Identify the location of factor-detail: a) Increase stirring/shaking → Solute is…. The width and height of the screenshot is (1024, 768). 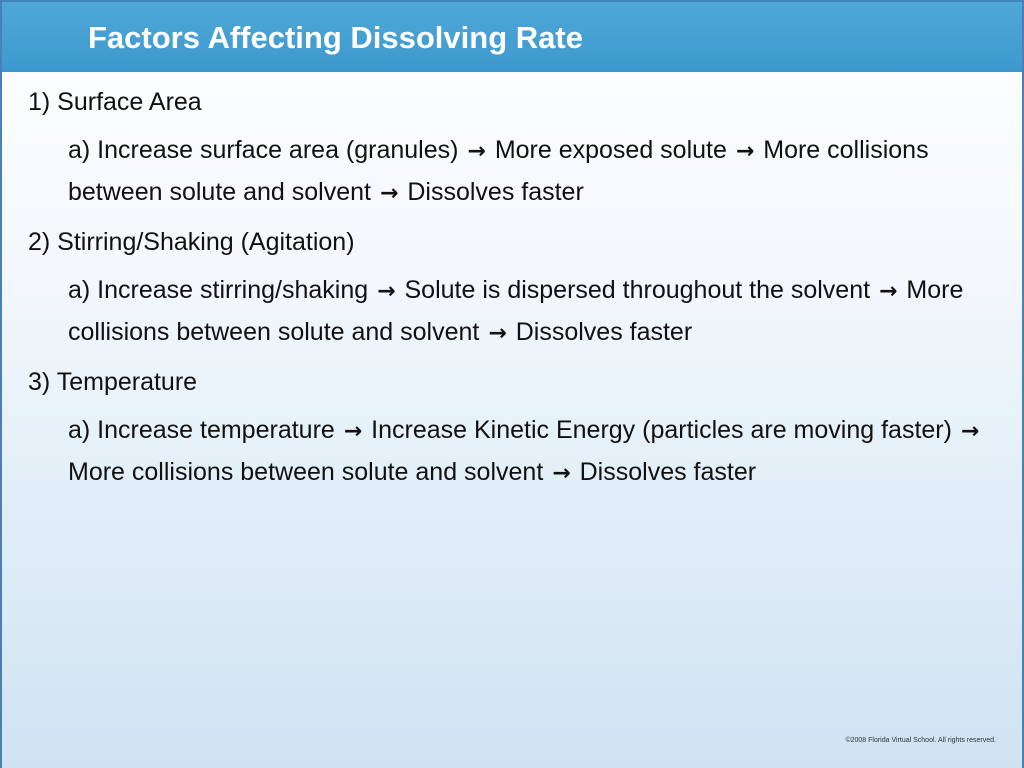
(533, 312).